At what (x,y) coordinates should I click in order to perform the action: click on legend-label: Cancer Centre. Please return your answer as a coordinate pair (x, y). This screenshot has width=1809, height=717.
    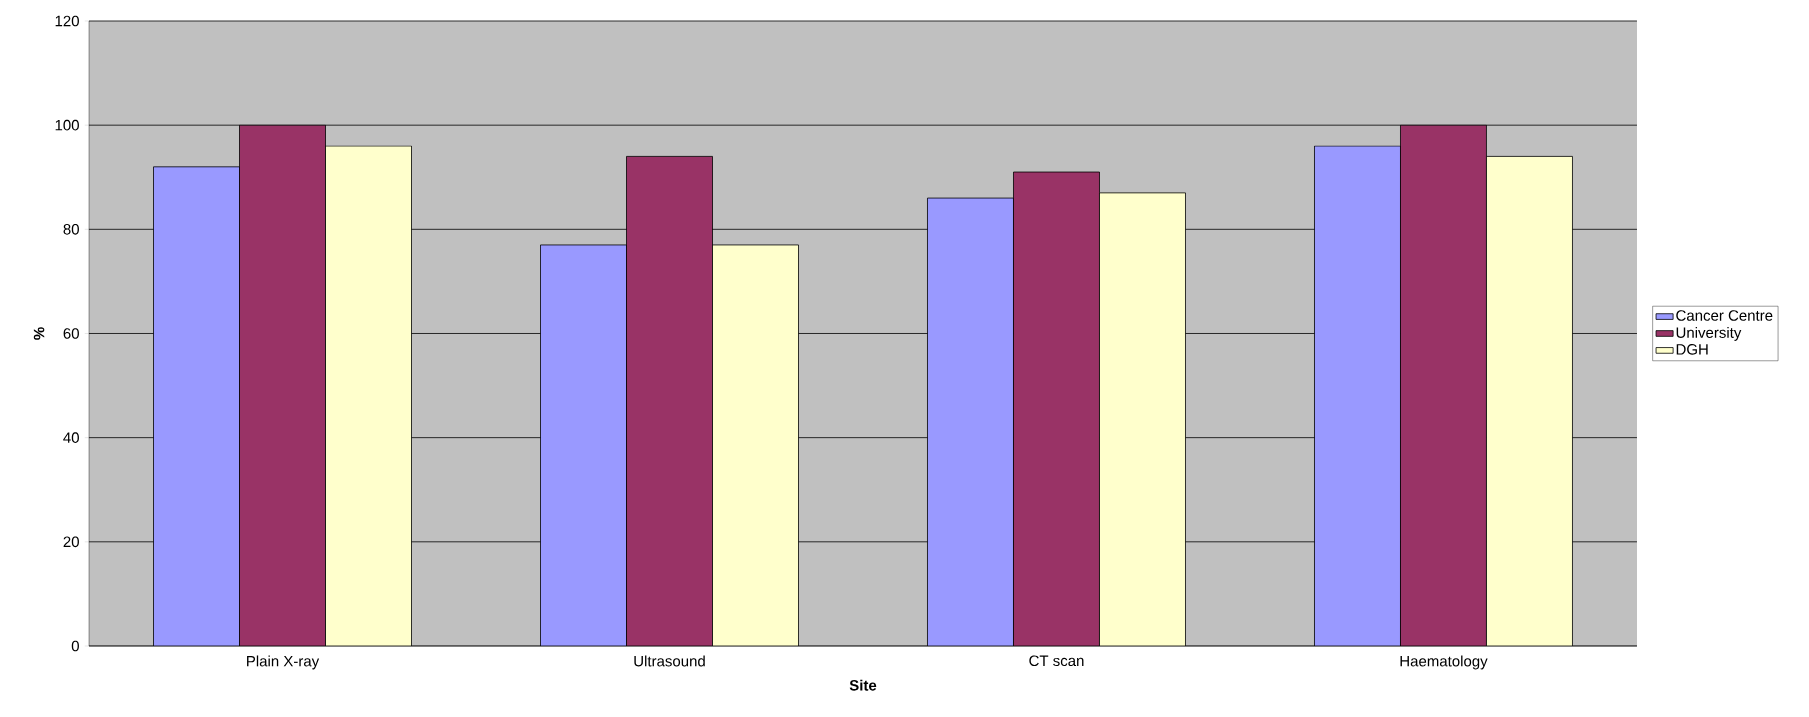
    Looking at the image, I should click on (1724, 315).